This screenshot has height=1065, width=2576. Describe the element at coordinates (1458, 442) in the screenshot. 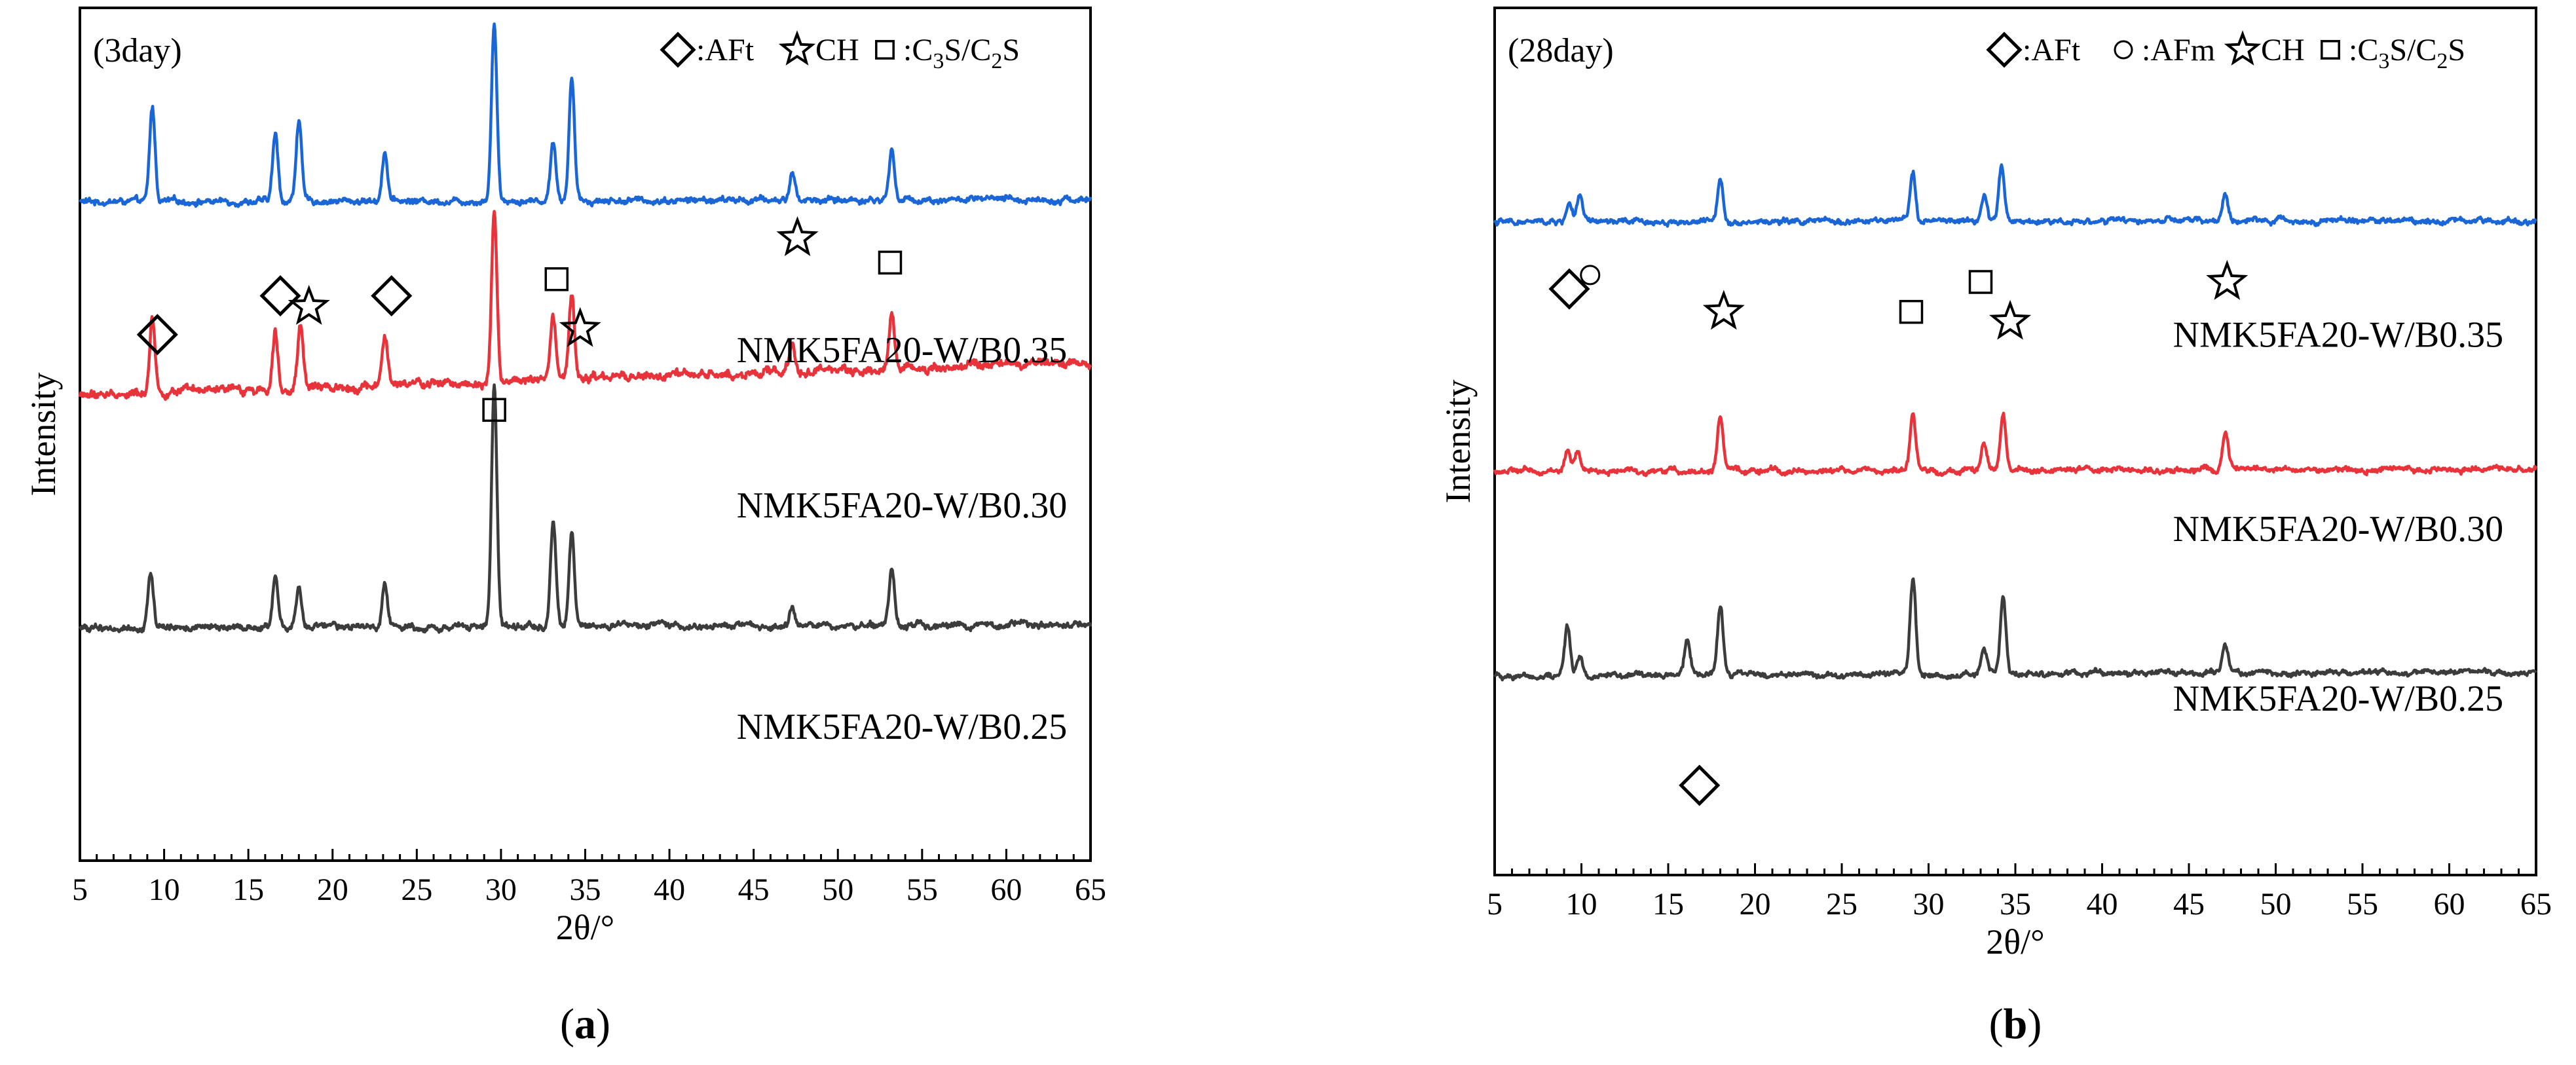

I see `y-axis-title: Intensity` at that location.